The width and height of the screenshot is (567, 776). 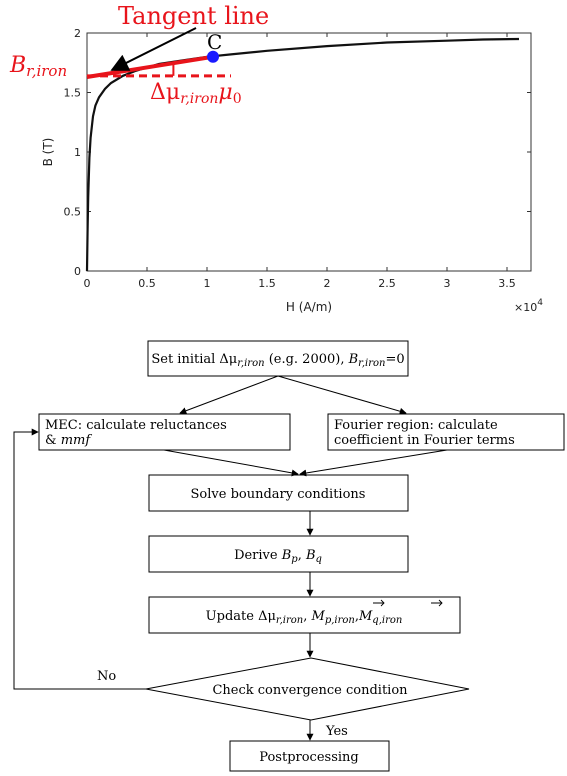 What do you see at coordinates (304, 617) in the screenshot?
I see `update-text: Update Δμr,iron, Mp,iron,Mq,iron` at bounding box center [304, 617].